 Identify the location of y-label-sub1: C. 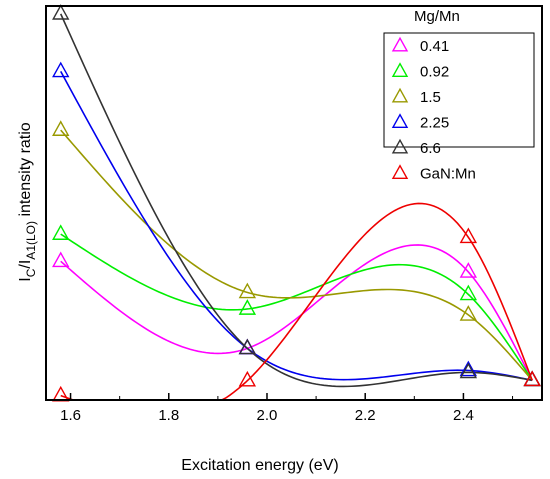
(31, 272).